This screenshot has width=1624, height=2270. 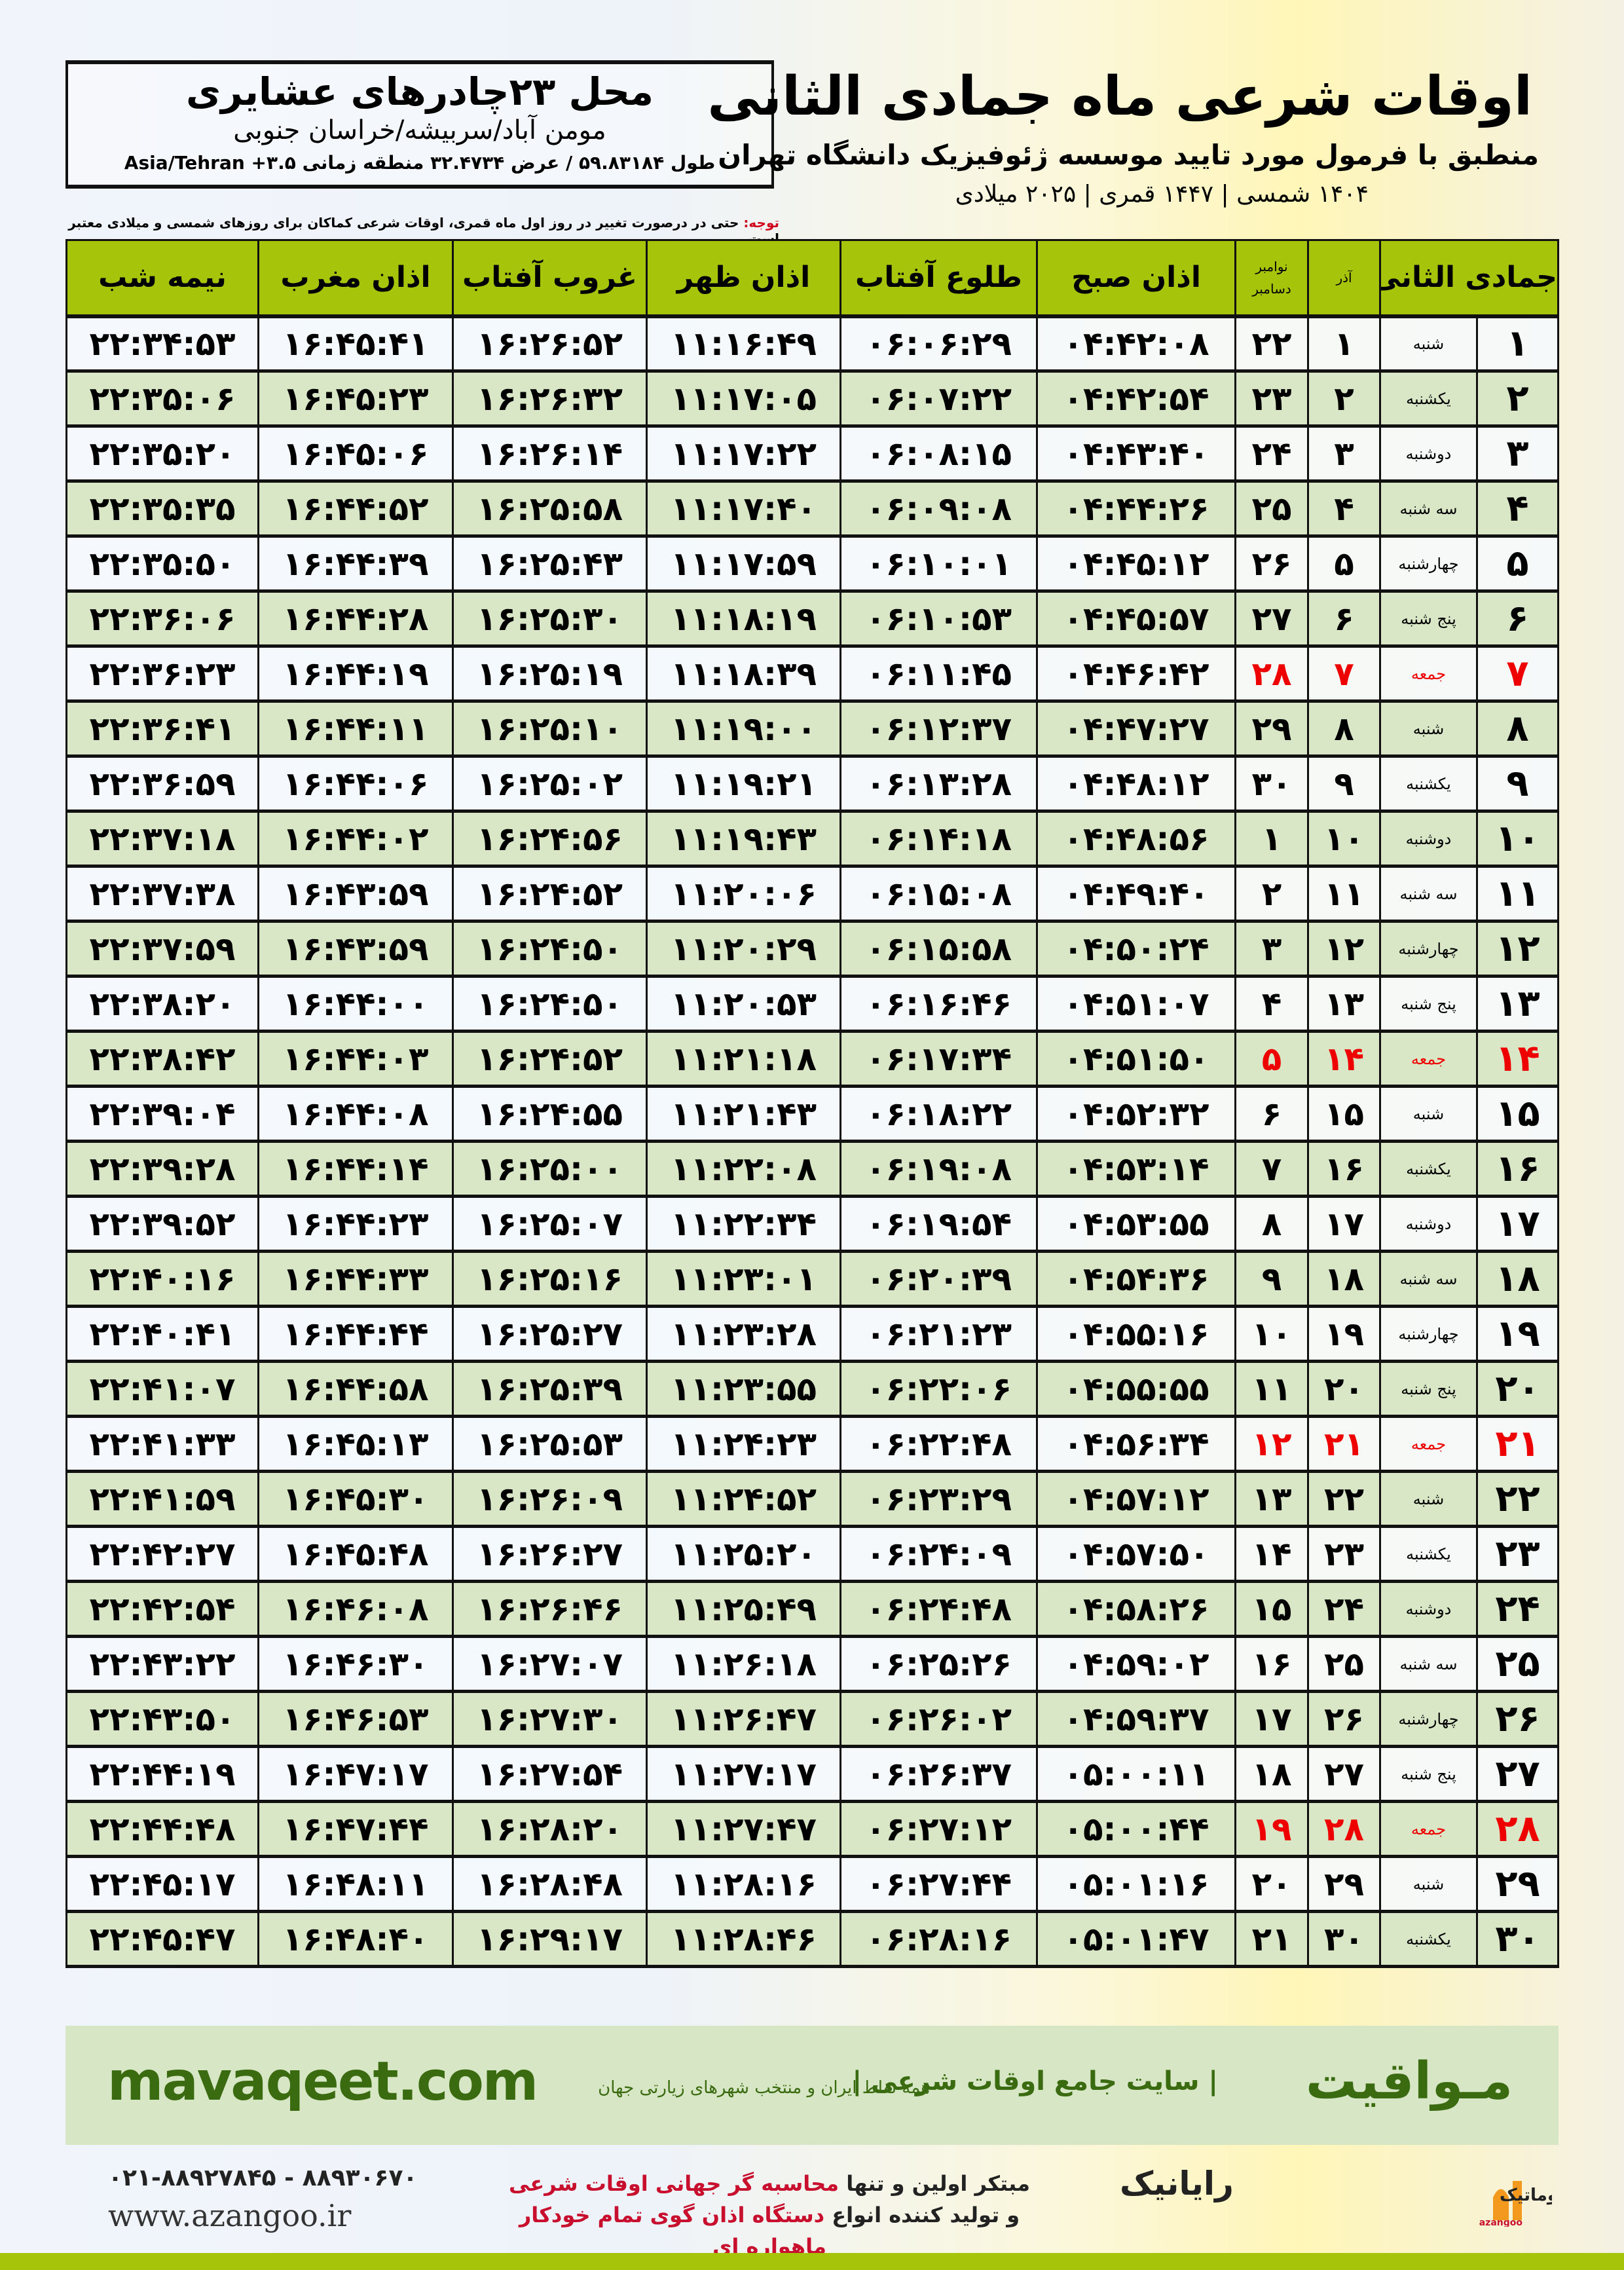 What do you see at coordinates (162, 1664) in the screenshot?
I see `midnight-time: ۲۲:۴۳:۲۲` at bounding box center [162, 1664].